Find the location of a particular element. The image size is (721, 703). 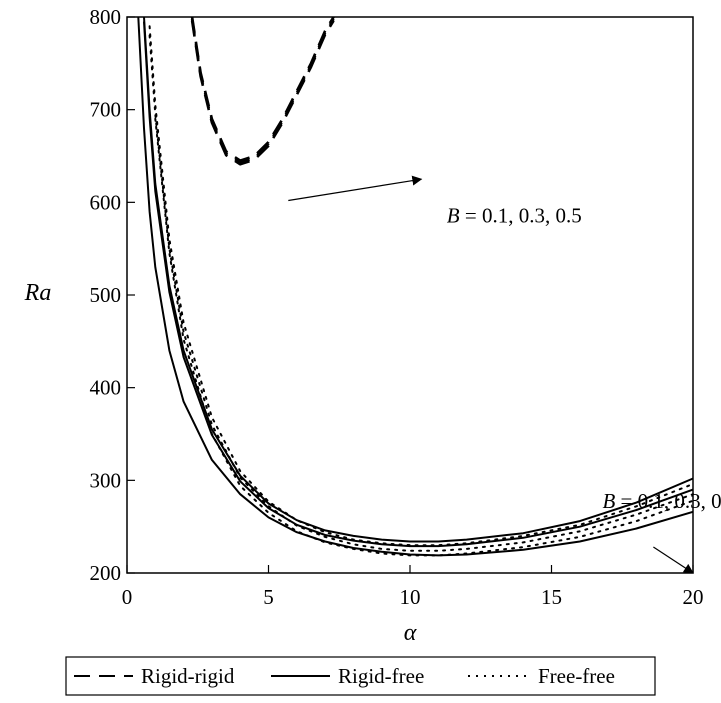

x-tick-label: 15 is located at coordinates (551, 597).